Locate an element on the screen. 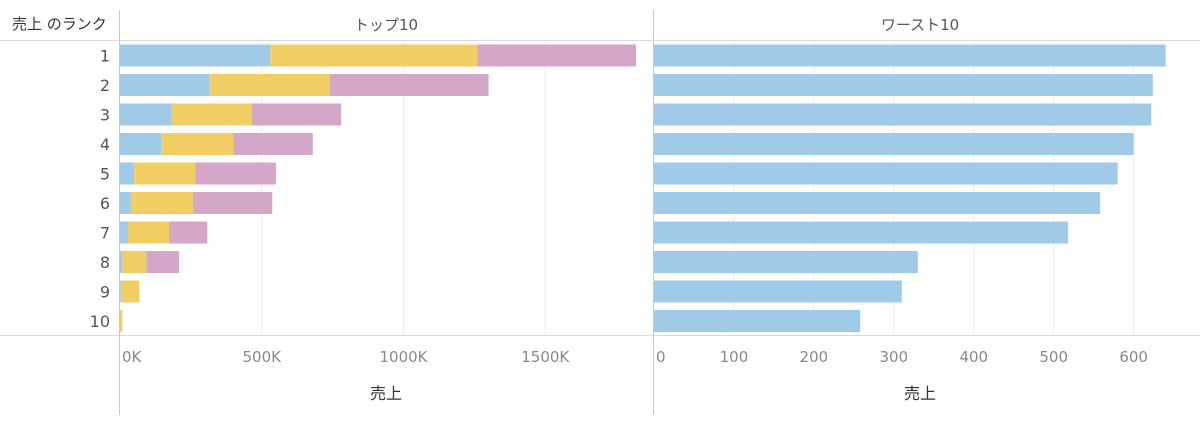 This screenshot has height=421, width=1200. worst10-title: ワースト10 is located at coordinates (920, 25).